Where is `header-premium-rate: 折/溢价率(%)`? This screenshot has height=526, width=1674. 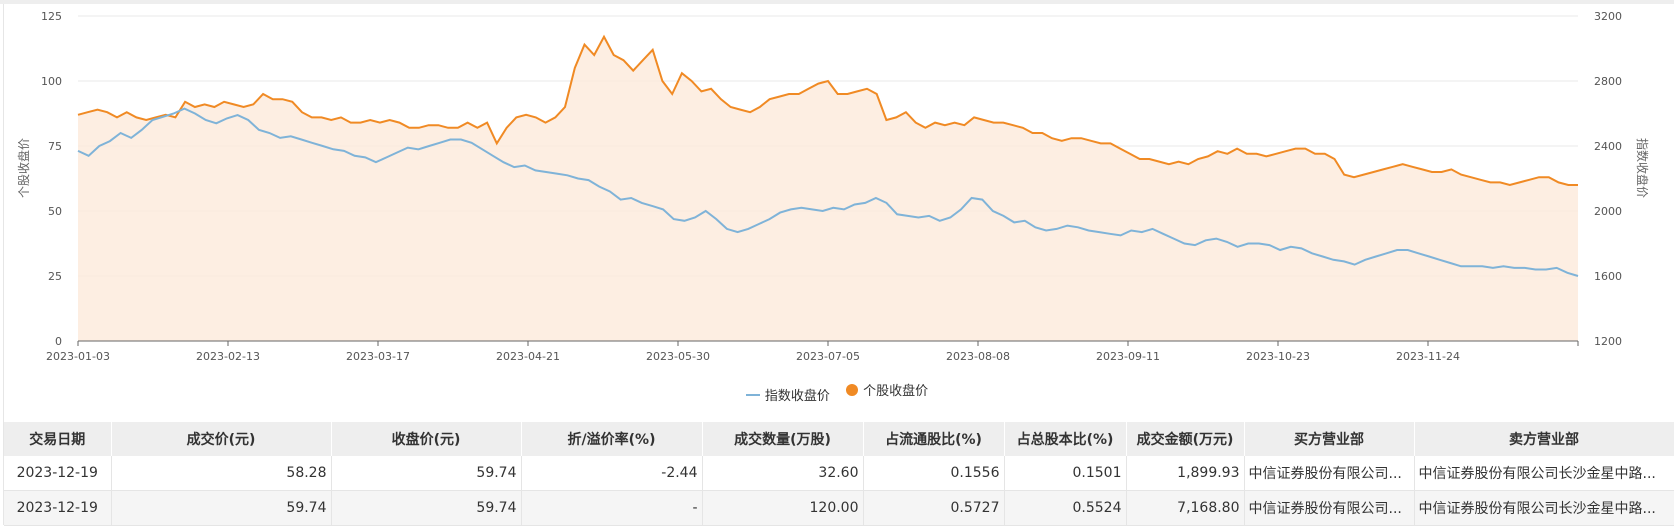
header-premium-rate: 折/溢价率(%) is located at coordinates (612, 439).